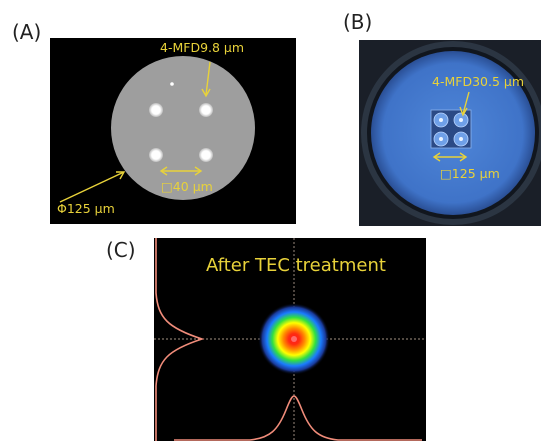  What do you see at coordinates (86, 208) in the screenshot?
I see `panel-a-diameter-label: Φ125 µm` at bounding box center [86, 208].